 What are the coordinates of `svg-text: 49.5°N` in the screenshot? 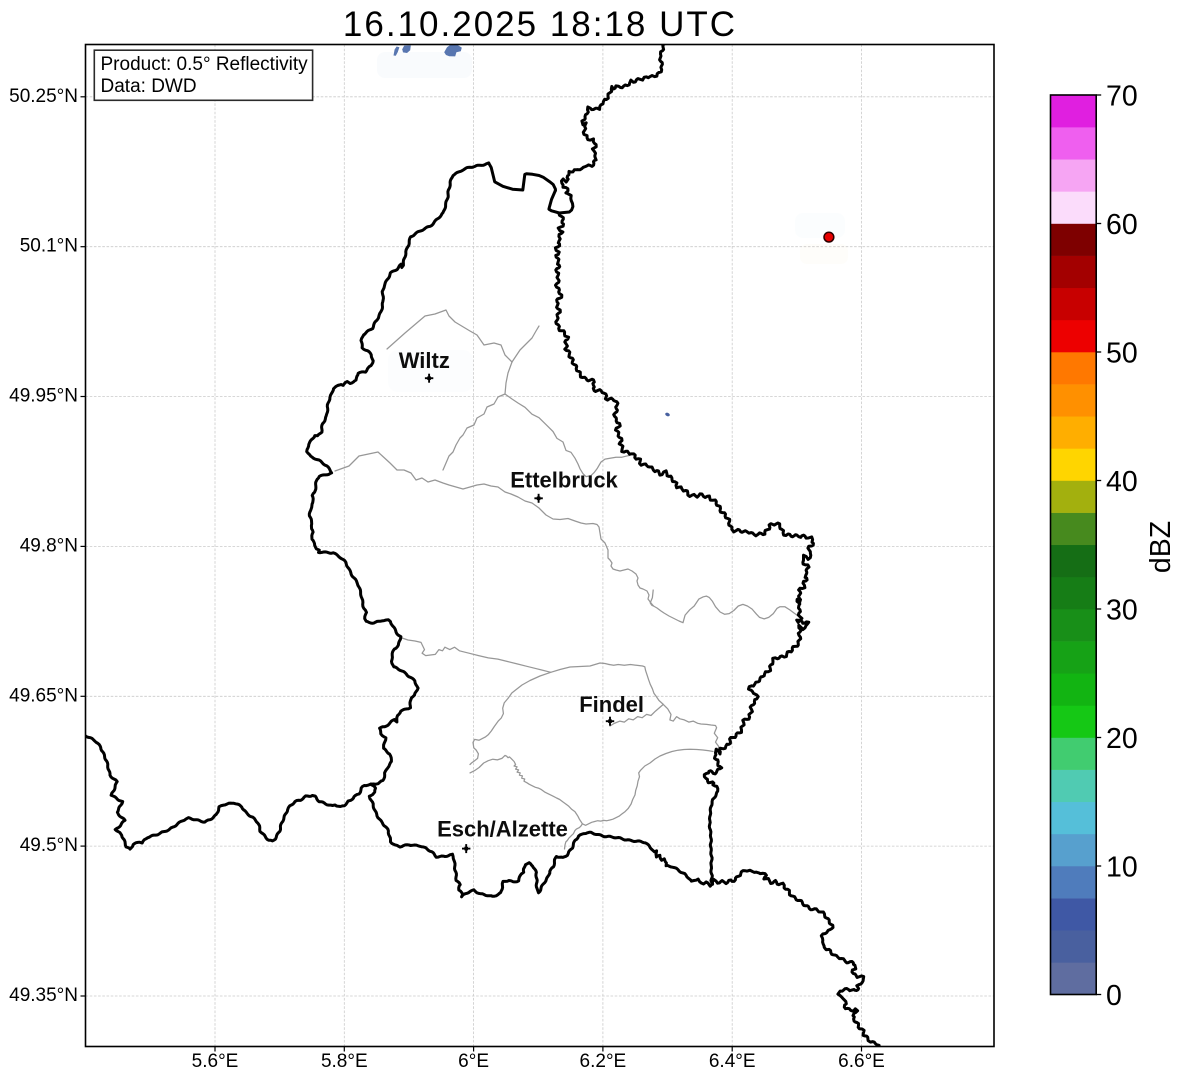 It's located at (49, 845).